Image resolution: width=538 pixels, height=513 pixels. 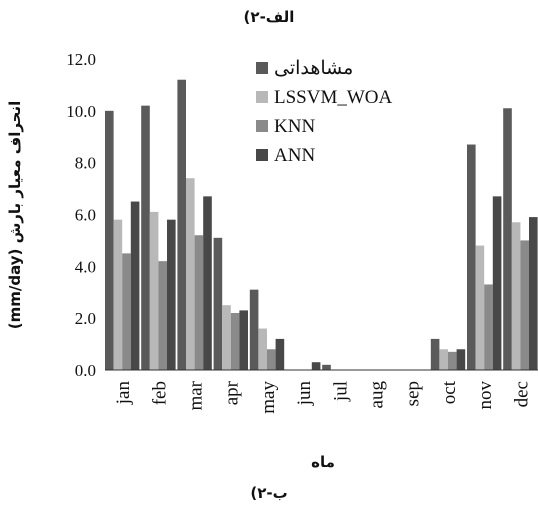 What do you see at coordinates (322, 396) in the screenshot?
I see `x-tick-labels: jan feb mar apr may jun jul aug sep oct nov dec` at bounding box center [322, 396].